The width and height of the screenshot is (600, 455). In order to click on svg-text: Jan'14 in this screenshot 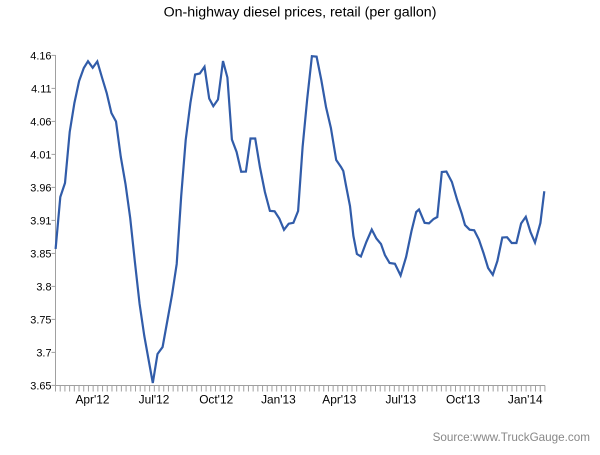, I will do `click(525, 400)`.